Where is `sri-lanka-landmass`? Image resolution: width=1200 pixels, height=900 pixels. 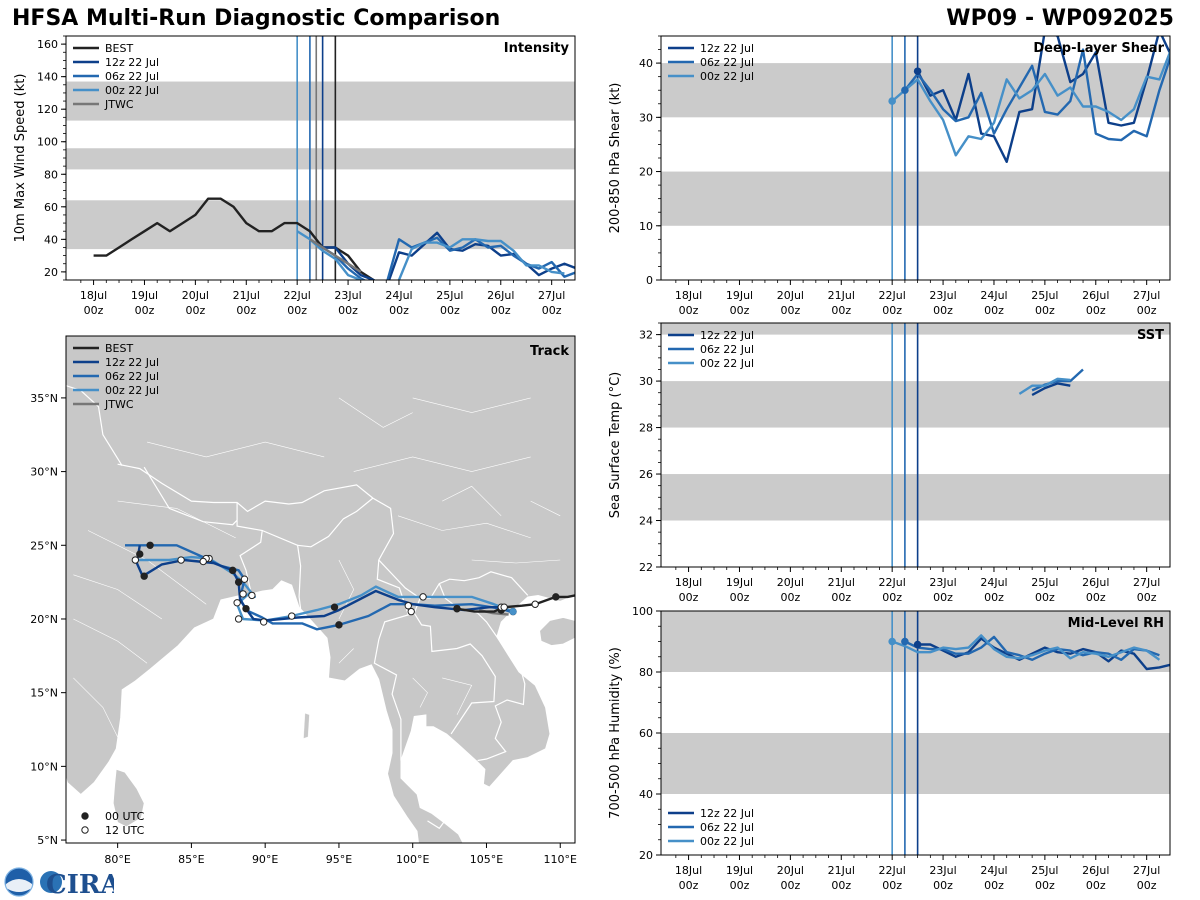
sri-lanka-landmass is located at coordinates (128, 798).